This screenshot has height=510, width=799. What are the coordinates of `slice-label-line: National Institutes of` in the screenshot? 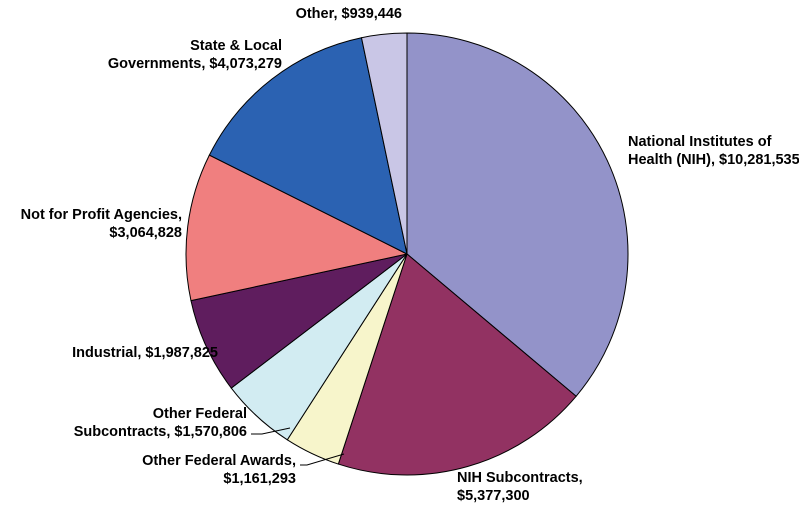 It's located at (700, 142).